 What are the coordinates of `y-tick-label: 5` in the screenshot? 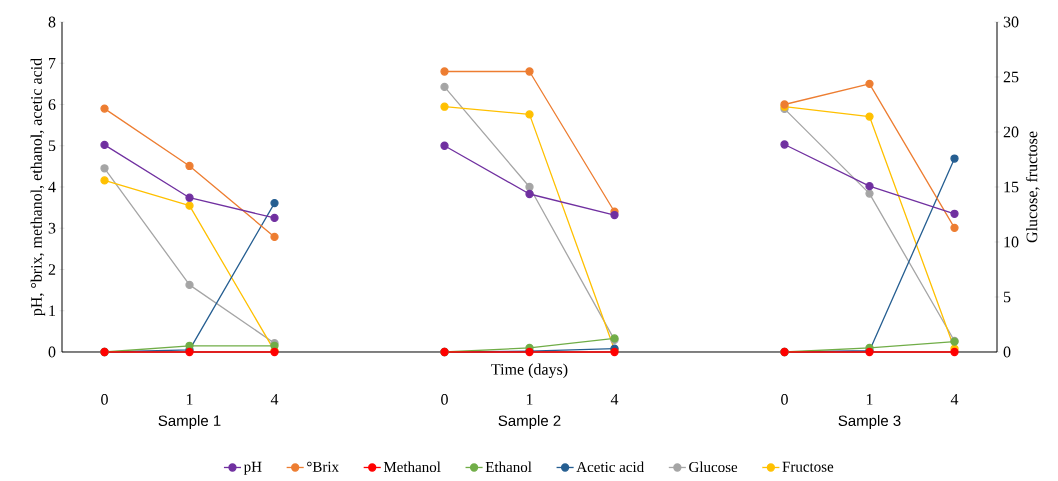 It's located at (52, 146).